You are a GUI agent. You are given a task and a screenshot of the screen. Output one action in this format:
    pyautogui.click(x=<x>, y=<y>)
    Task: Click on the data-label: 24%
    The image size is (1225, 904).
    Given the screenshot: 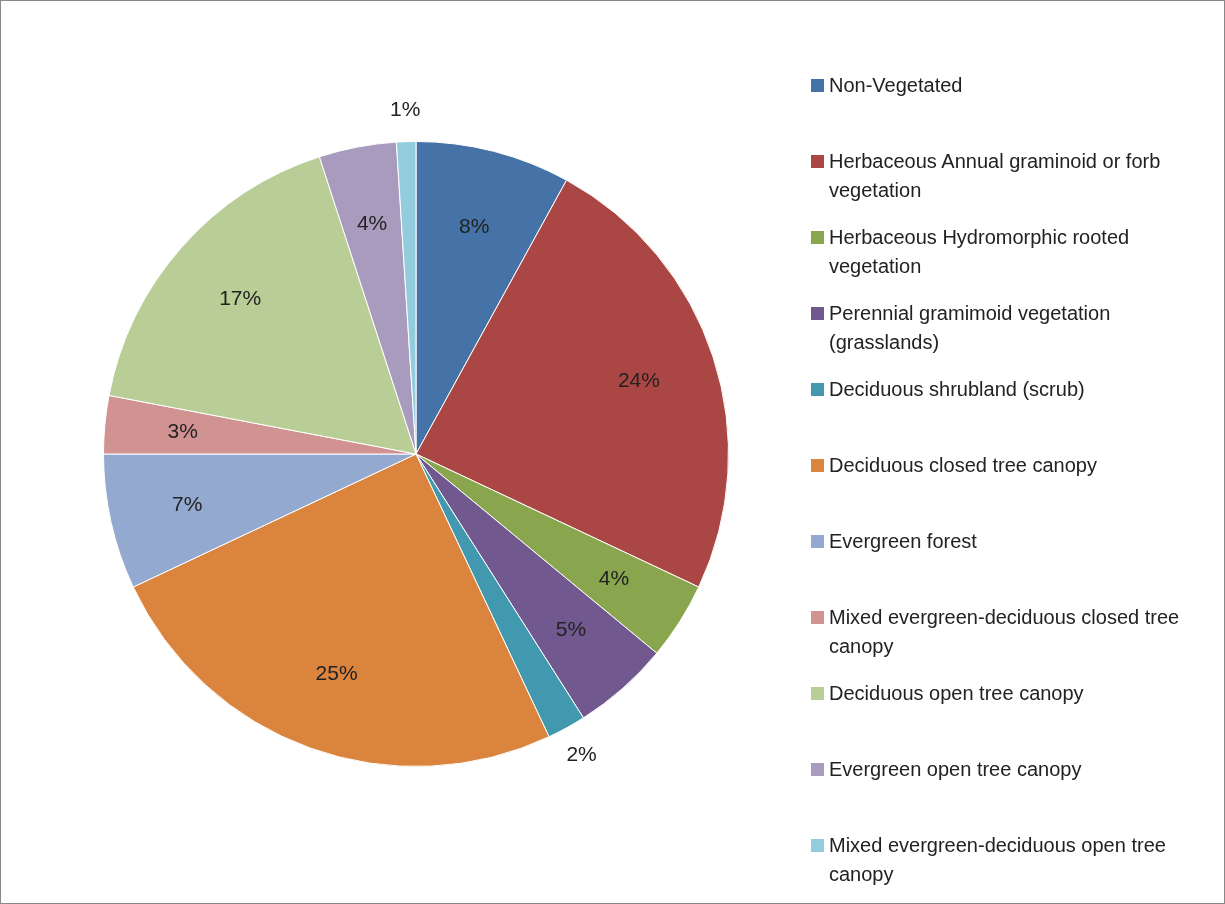 What is the action you would take?
    pyautogui.click(x=638, y=380)
    